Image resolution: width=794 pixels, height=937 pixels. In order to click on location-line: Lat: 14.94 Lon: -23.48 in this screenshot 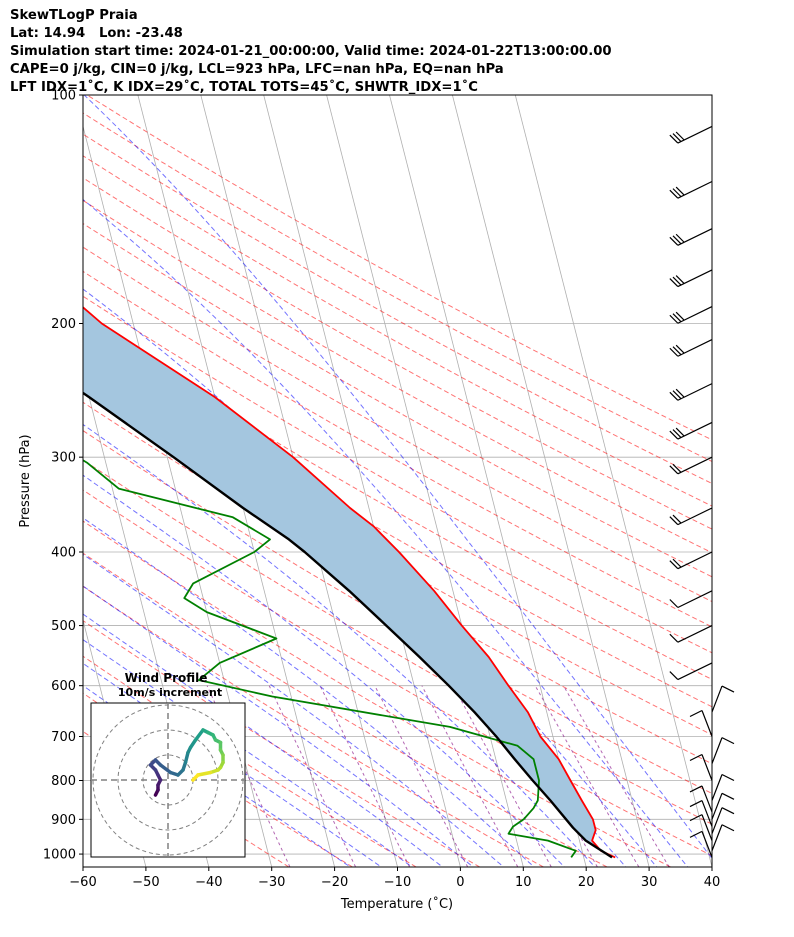, I will do `click(96, 33)`.